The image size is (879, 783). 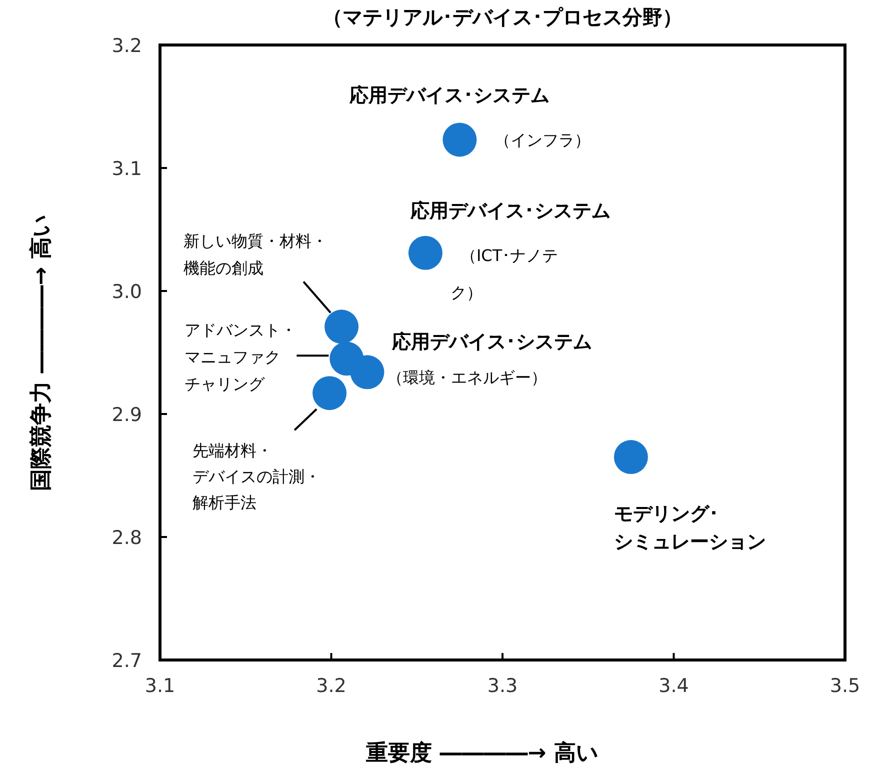 I want to click on annotation: （ICT･ナノテク）, so click(x=504, y=274).